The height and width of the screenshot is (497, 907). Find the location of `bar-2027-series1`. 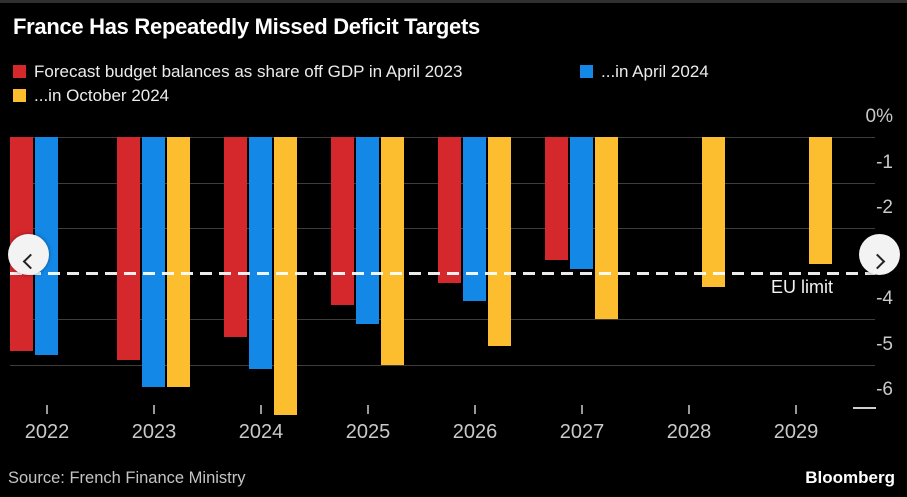

bar-2027-series1 is located at coordinates (581, 203).